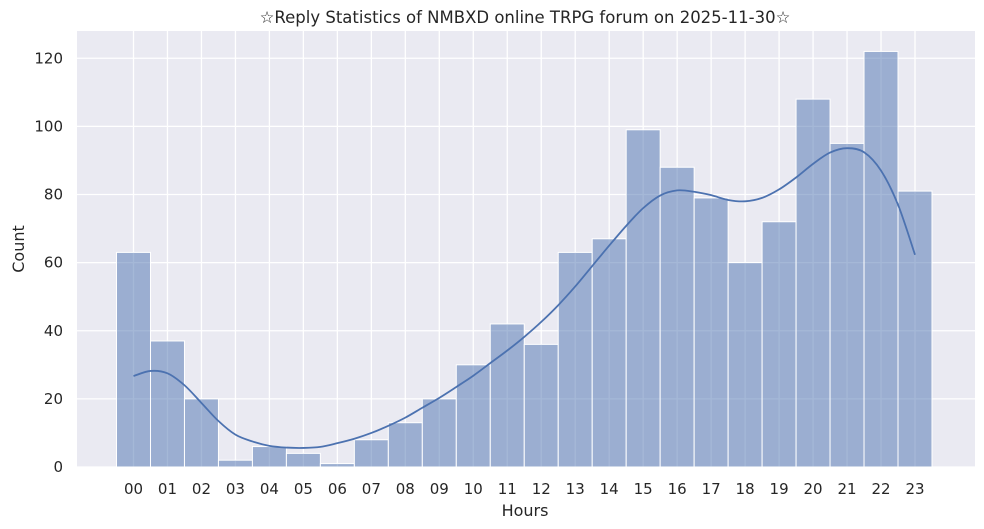 This screenshot has height=529, width=984. I want to click on x-tick-label: 08, so click(405, 489).